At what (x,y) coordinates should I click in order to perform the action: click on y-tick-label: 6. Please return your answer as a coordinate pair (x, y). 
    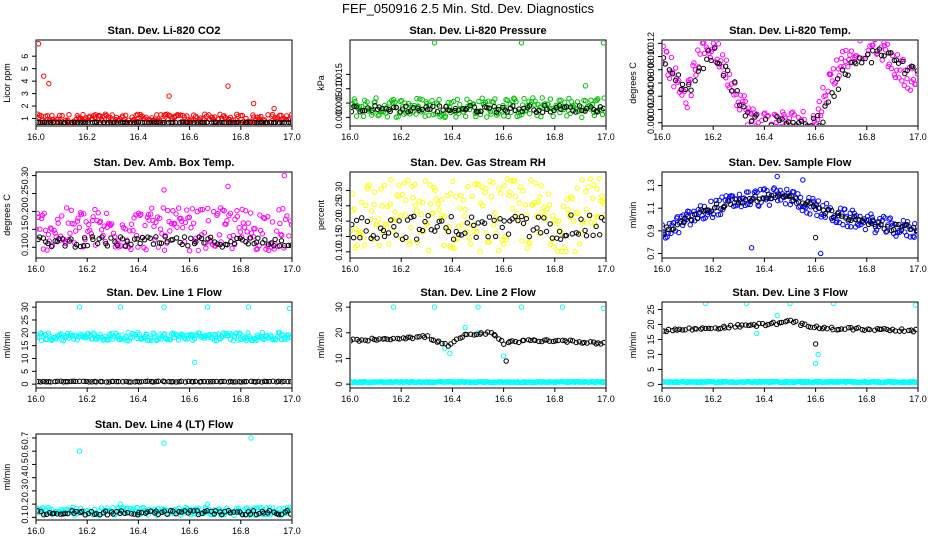
    Looking at the image, I should click on (25, 56).